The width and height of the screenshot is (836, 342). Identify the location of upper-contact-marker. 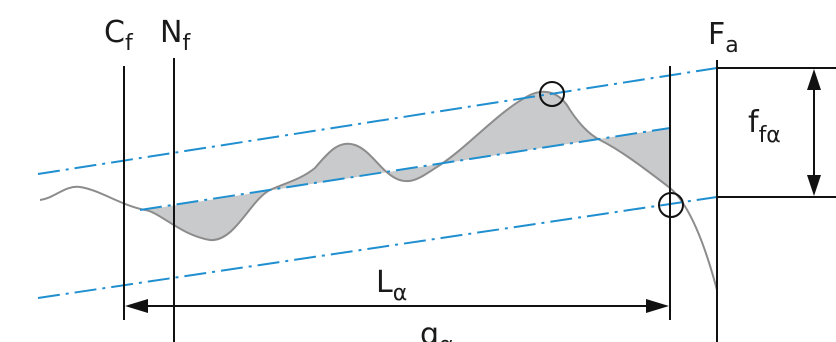
(552, 94).